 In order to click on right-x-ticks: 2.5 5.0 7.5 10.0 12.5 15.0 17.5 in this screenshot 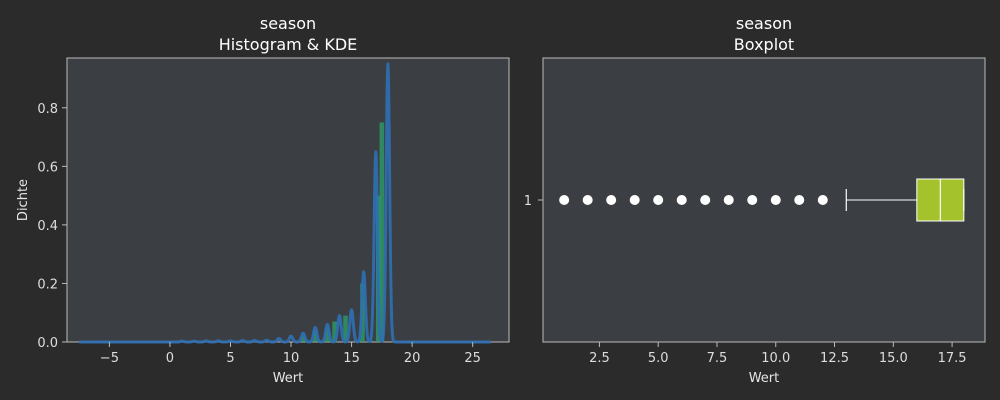, I will do `click(778, 354)`.